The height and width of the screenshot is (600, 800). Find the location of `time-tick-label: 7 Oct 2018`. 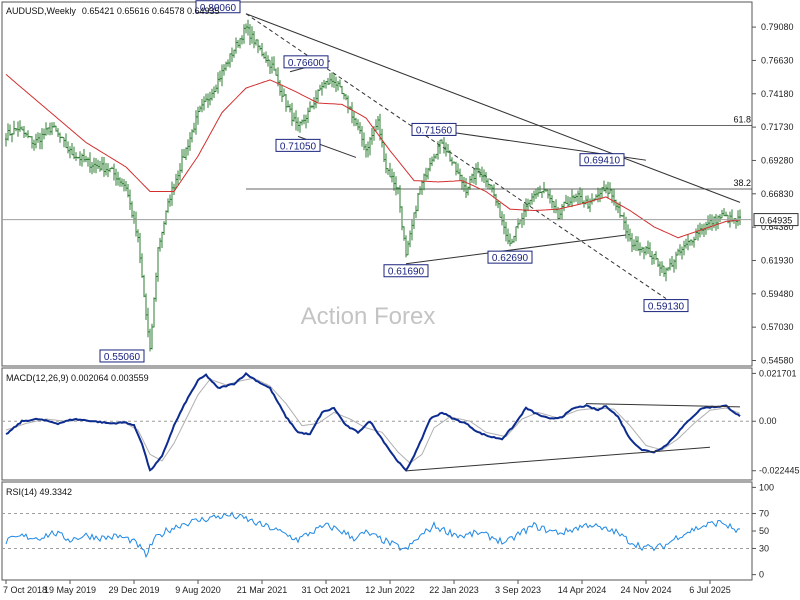

time-tick-label: 7 Oct 2018 is located at coordinates (25, 590).